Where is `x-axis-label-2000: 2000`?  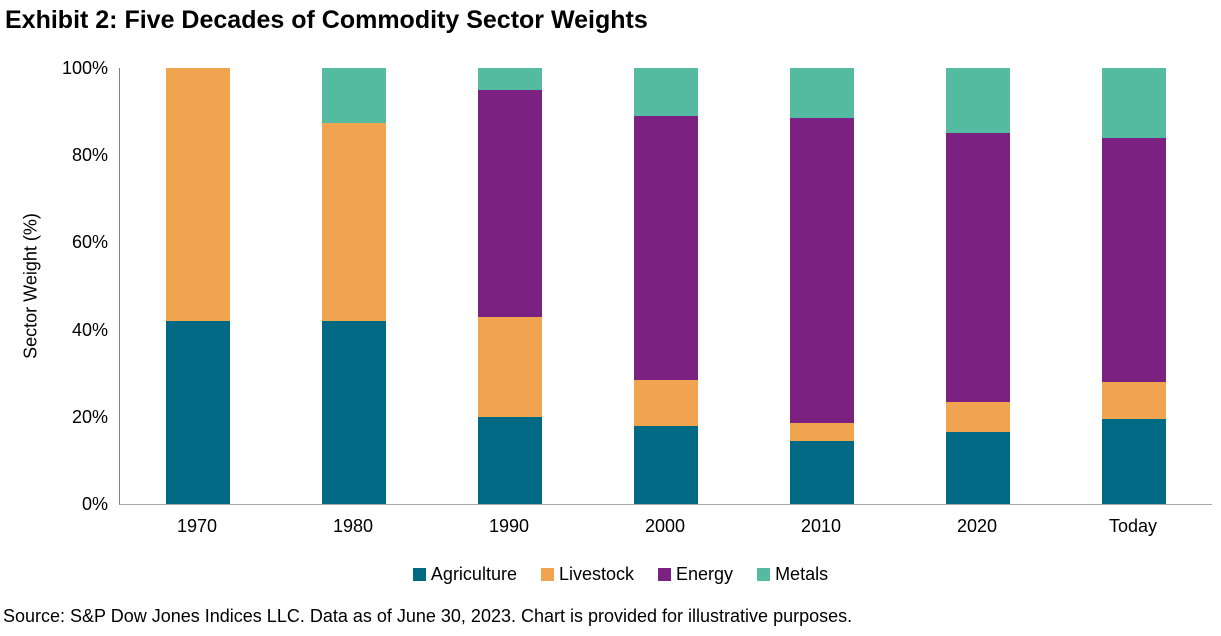 x-axis-label-2000: 2000 is located at coordinates (665, 526).